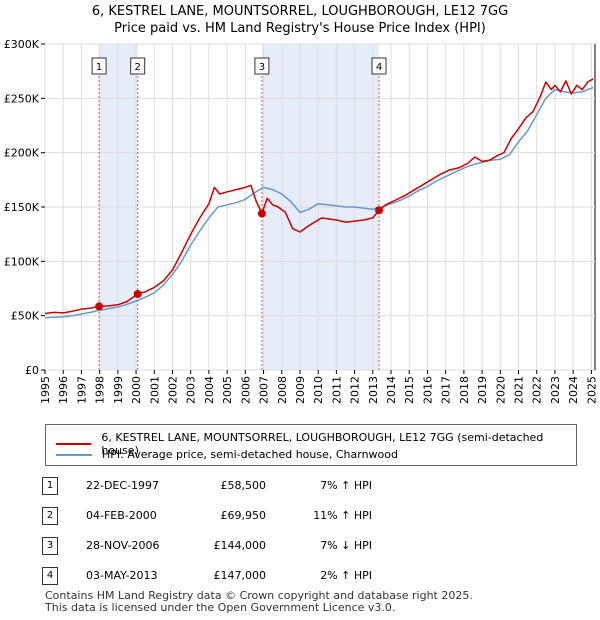 This screenshot has height=620, width=600. What do you see at coordinates (427, 390) in the screenshot?
I see `x-tick-label: 2016` at bounding box center [427, 390].